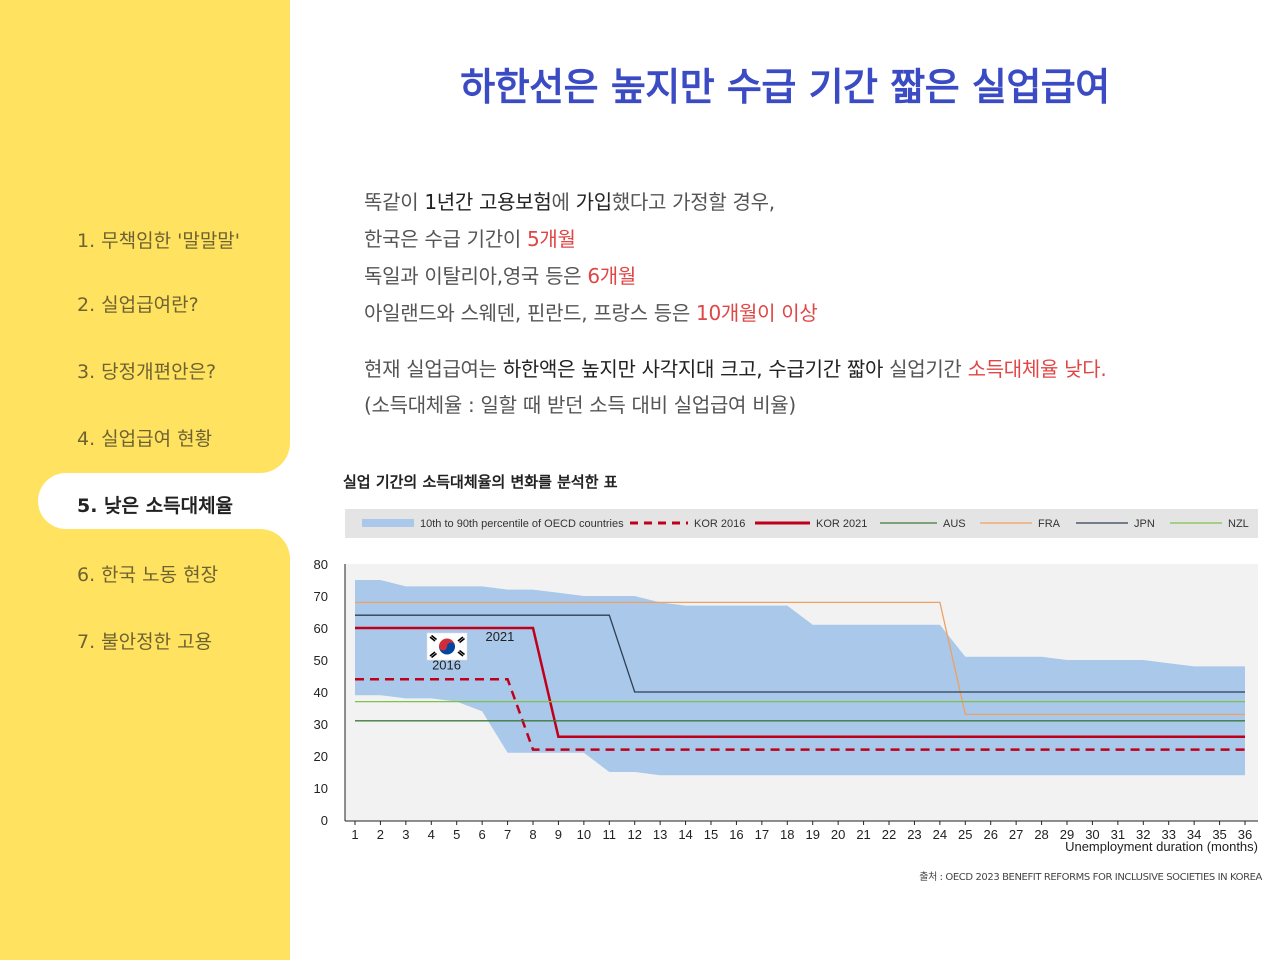 This screenshot has width=1280, height=960. I want to click on x-tick-label: 25, so click(965, 834).